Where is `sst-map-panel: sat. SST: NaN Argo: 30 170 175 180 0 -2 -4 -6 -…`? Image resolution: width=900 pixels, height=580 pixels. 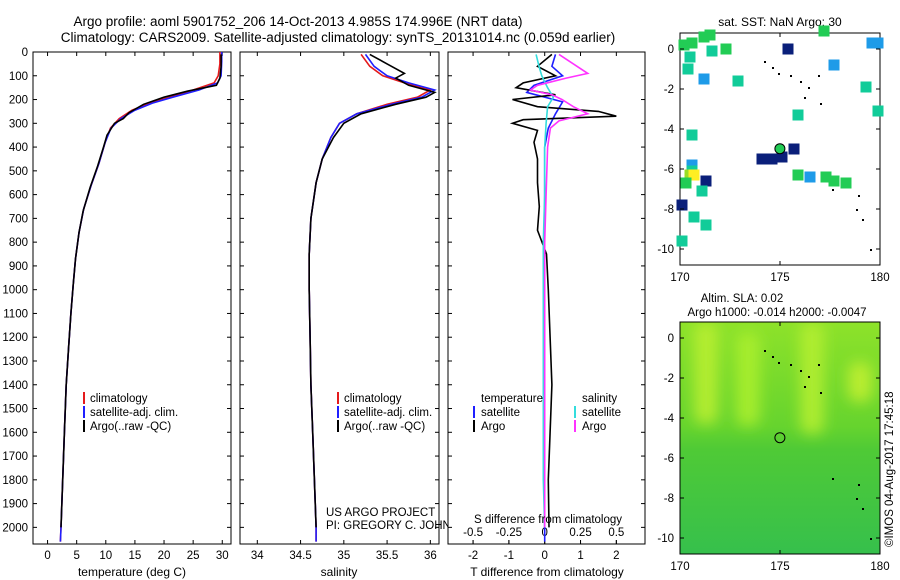 sst-map-panel: sat. SST: NaN Argo: 30 170 175 180 0 -2 -4 -6 -… is located at coordinates (773, 149).